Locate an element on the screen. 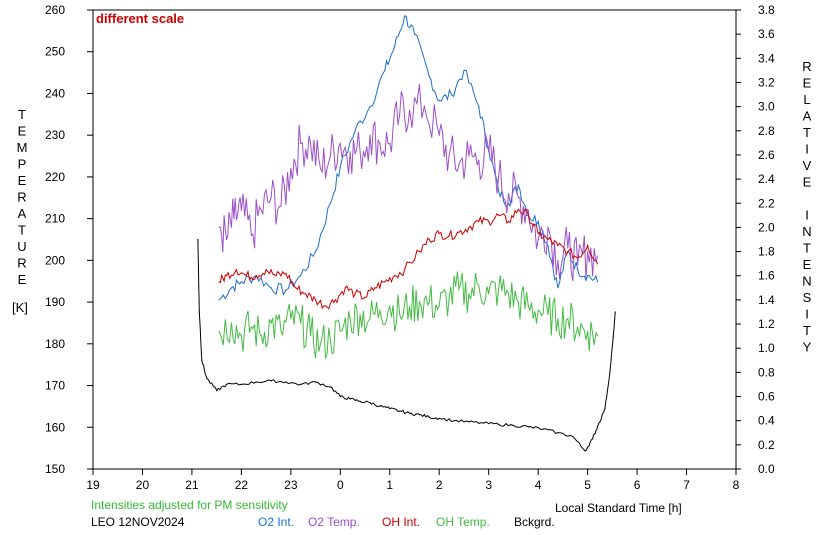 The width and height of the screenshot is (828, 535). legend-entry: Bckgrd. is located at coordinates (534, 522).